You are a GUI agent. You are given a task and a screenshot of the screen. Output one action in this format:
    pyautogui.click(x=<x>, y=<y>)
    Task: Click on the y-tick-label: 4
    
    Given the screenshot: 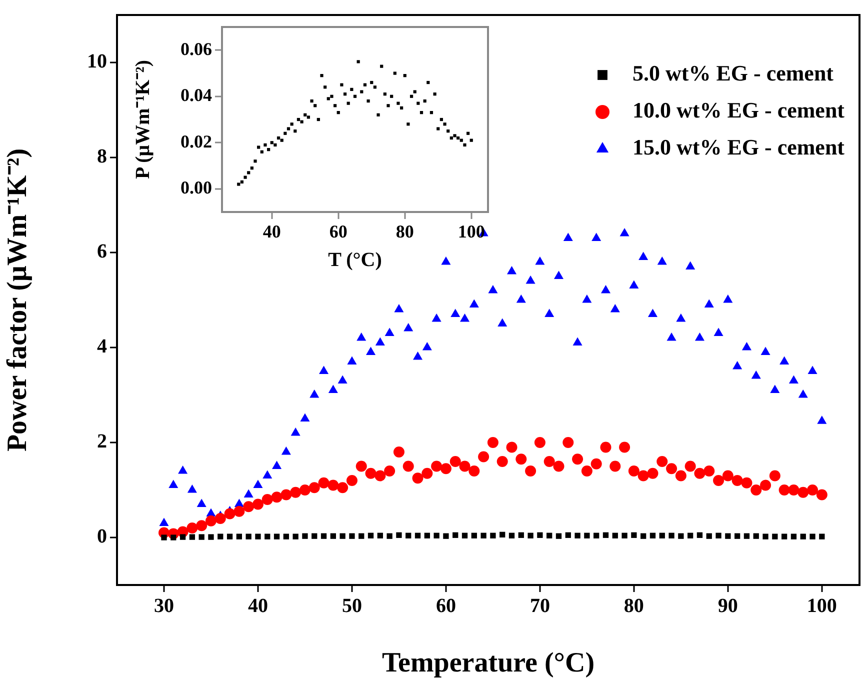 What is the action you would take?
    pyautogui.click(x=102, y=347)
    